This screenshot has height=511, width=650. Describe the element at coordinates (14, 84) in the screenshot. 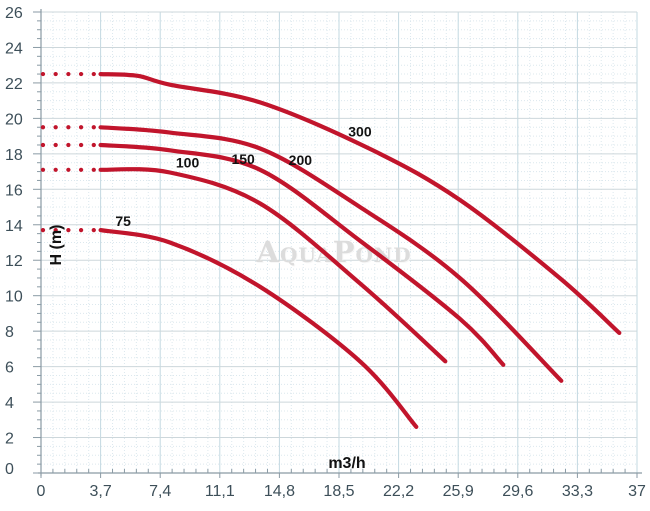

I see `y-tick-label: 22` at that location.